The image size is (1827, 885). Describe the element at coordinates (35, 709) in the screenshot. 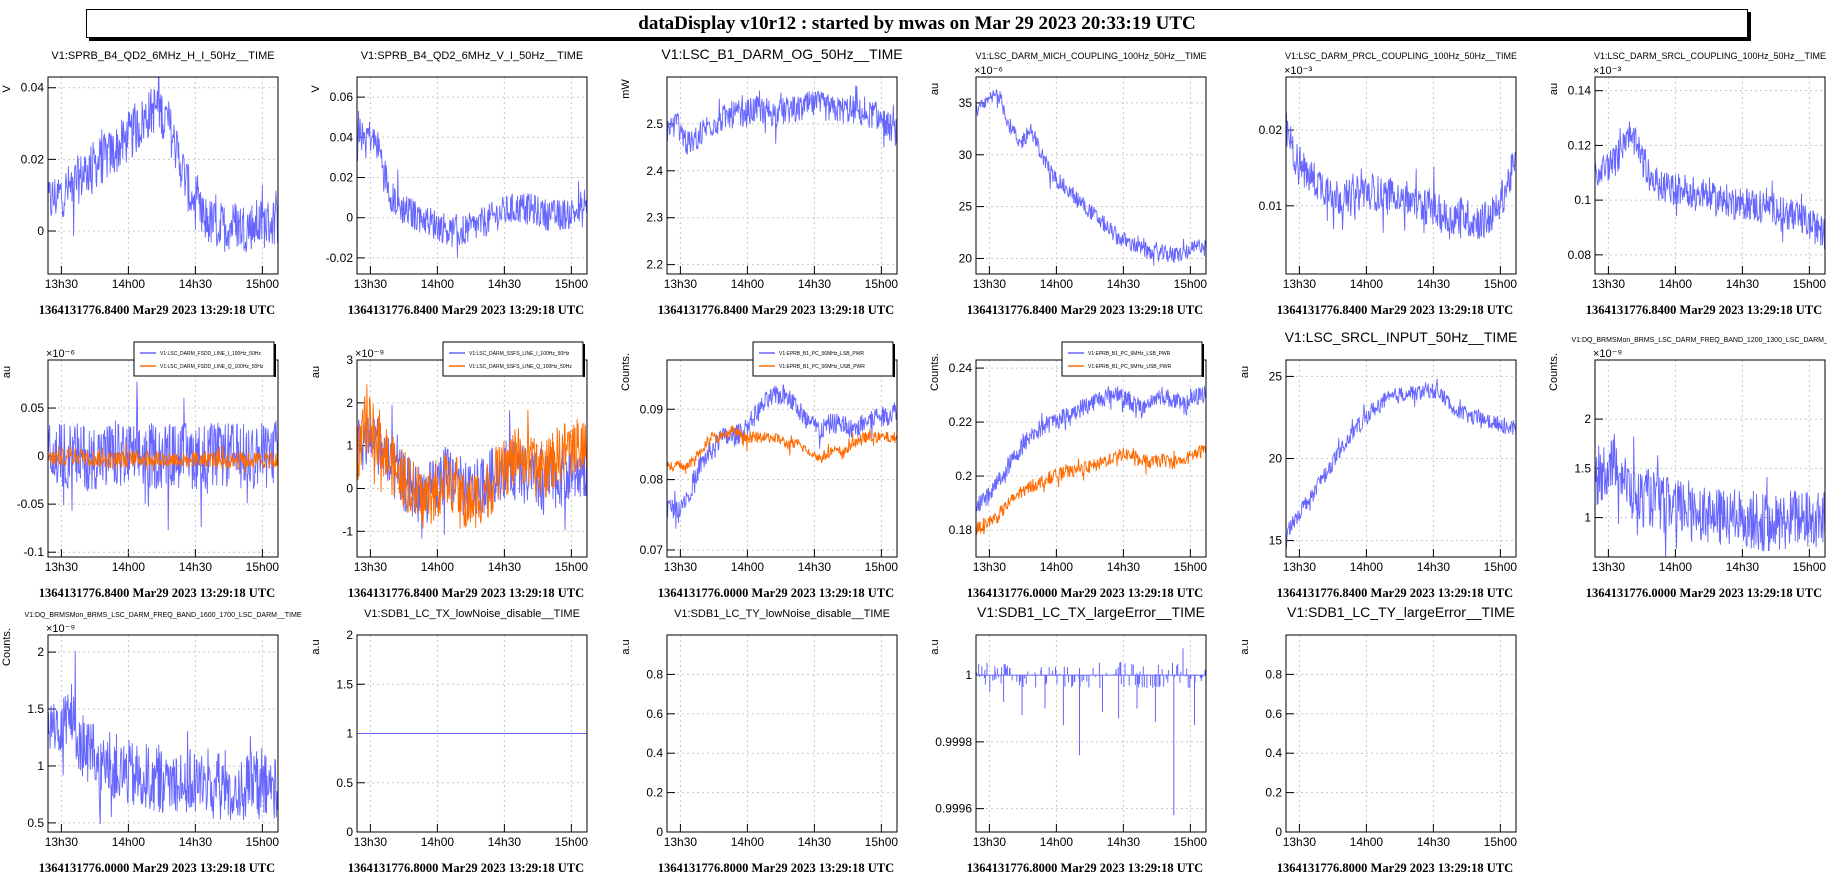

I see `y-tick-label: 1.5` at that location.